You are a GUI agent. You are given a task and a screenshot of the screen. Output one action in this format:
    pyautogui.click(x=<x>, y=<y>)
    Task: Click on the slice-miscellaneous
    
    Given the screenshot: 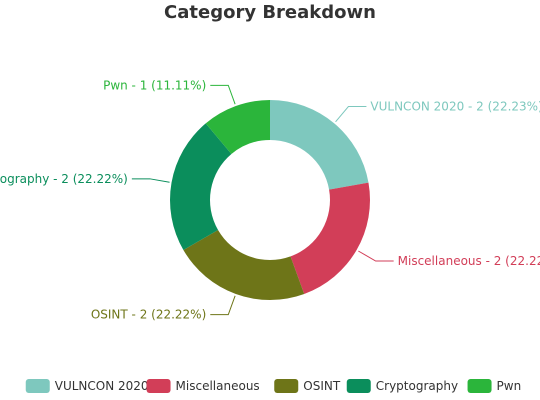 What is the action you would take?
    pyautogui.click(x=330, y=238)
    